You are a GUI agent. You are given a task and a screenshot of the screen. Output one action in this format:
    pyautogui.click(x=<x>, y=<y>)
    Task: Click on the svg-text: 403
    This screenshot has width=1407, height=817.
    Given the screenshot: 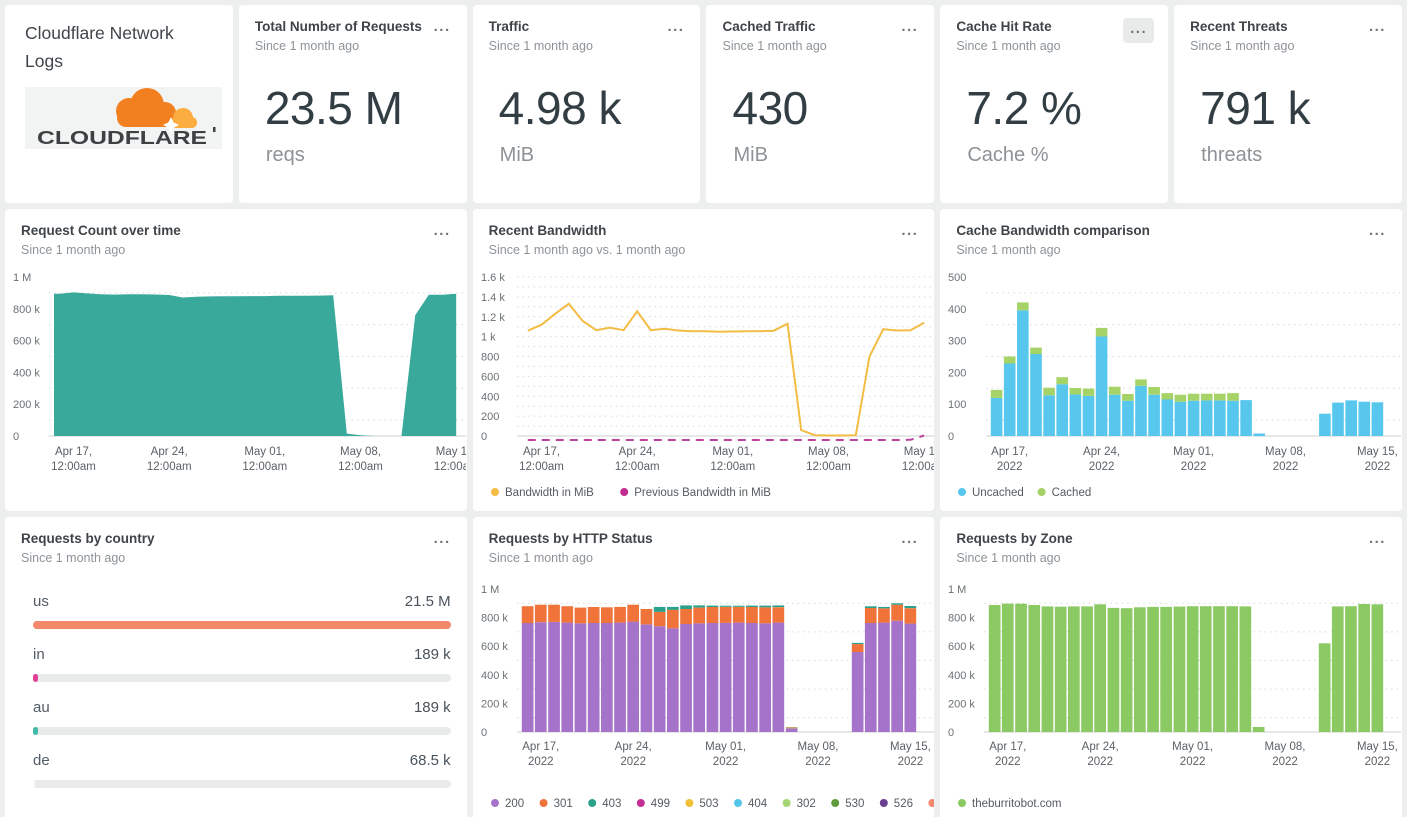 What is the action you would take?
    pyautogui.click(x=611, y=804)
    